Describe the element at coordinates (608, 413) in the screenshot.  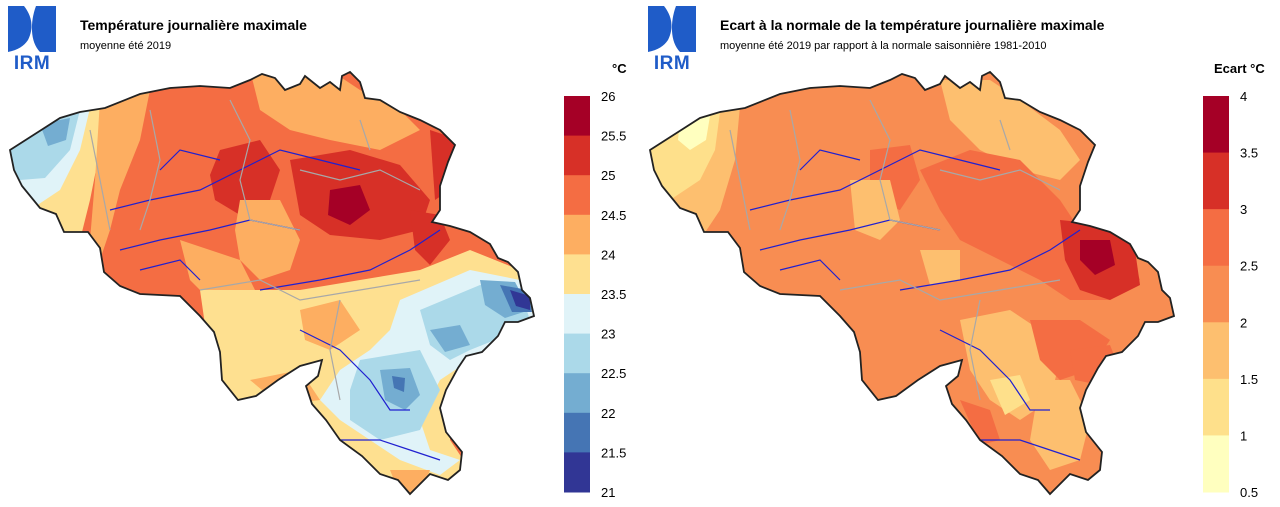
I see `legend-tick-label: 22` at that location.